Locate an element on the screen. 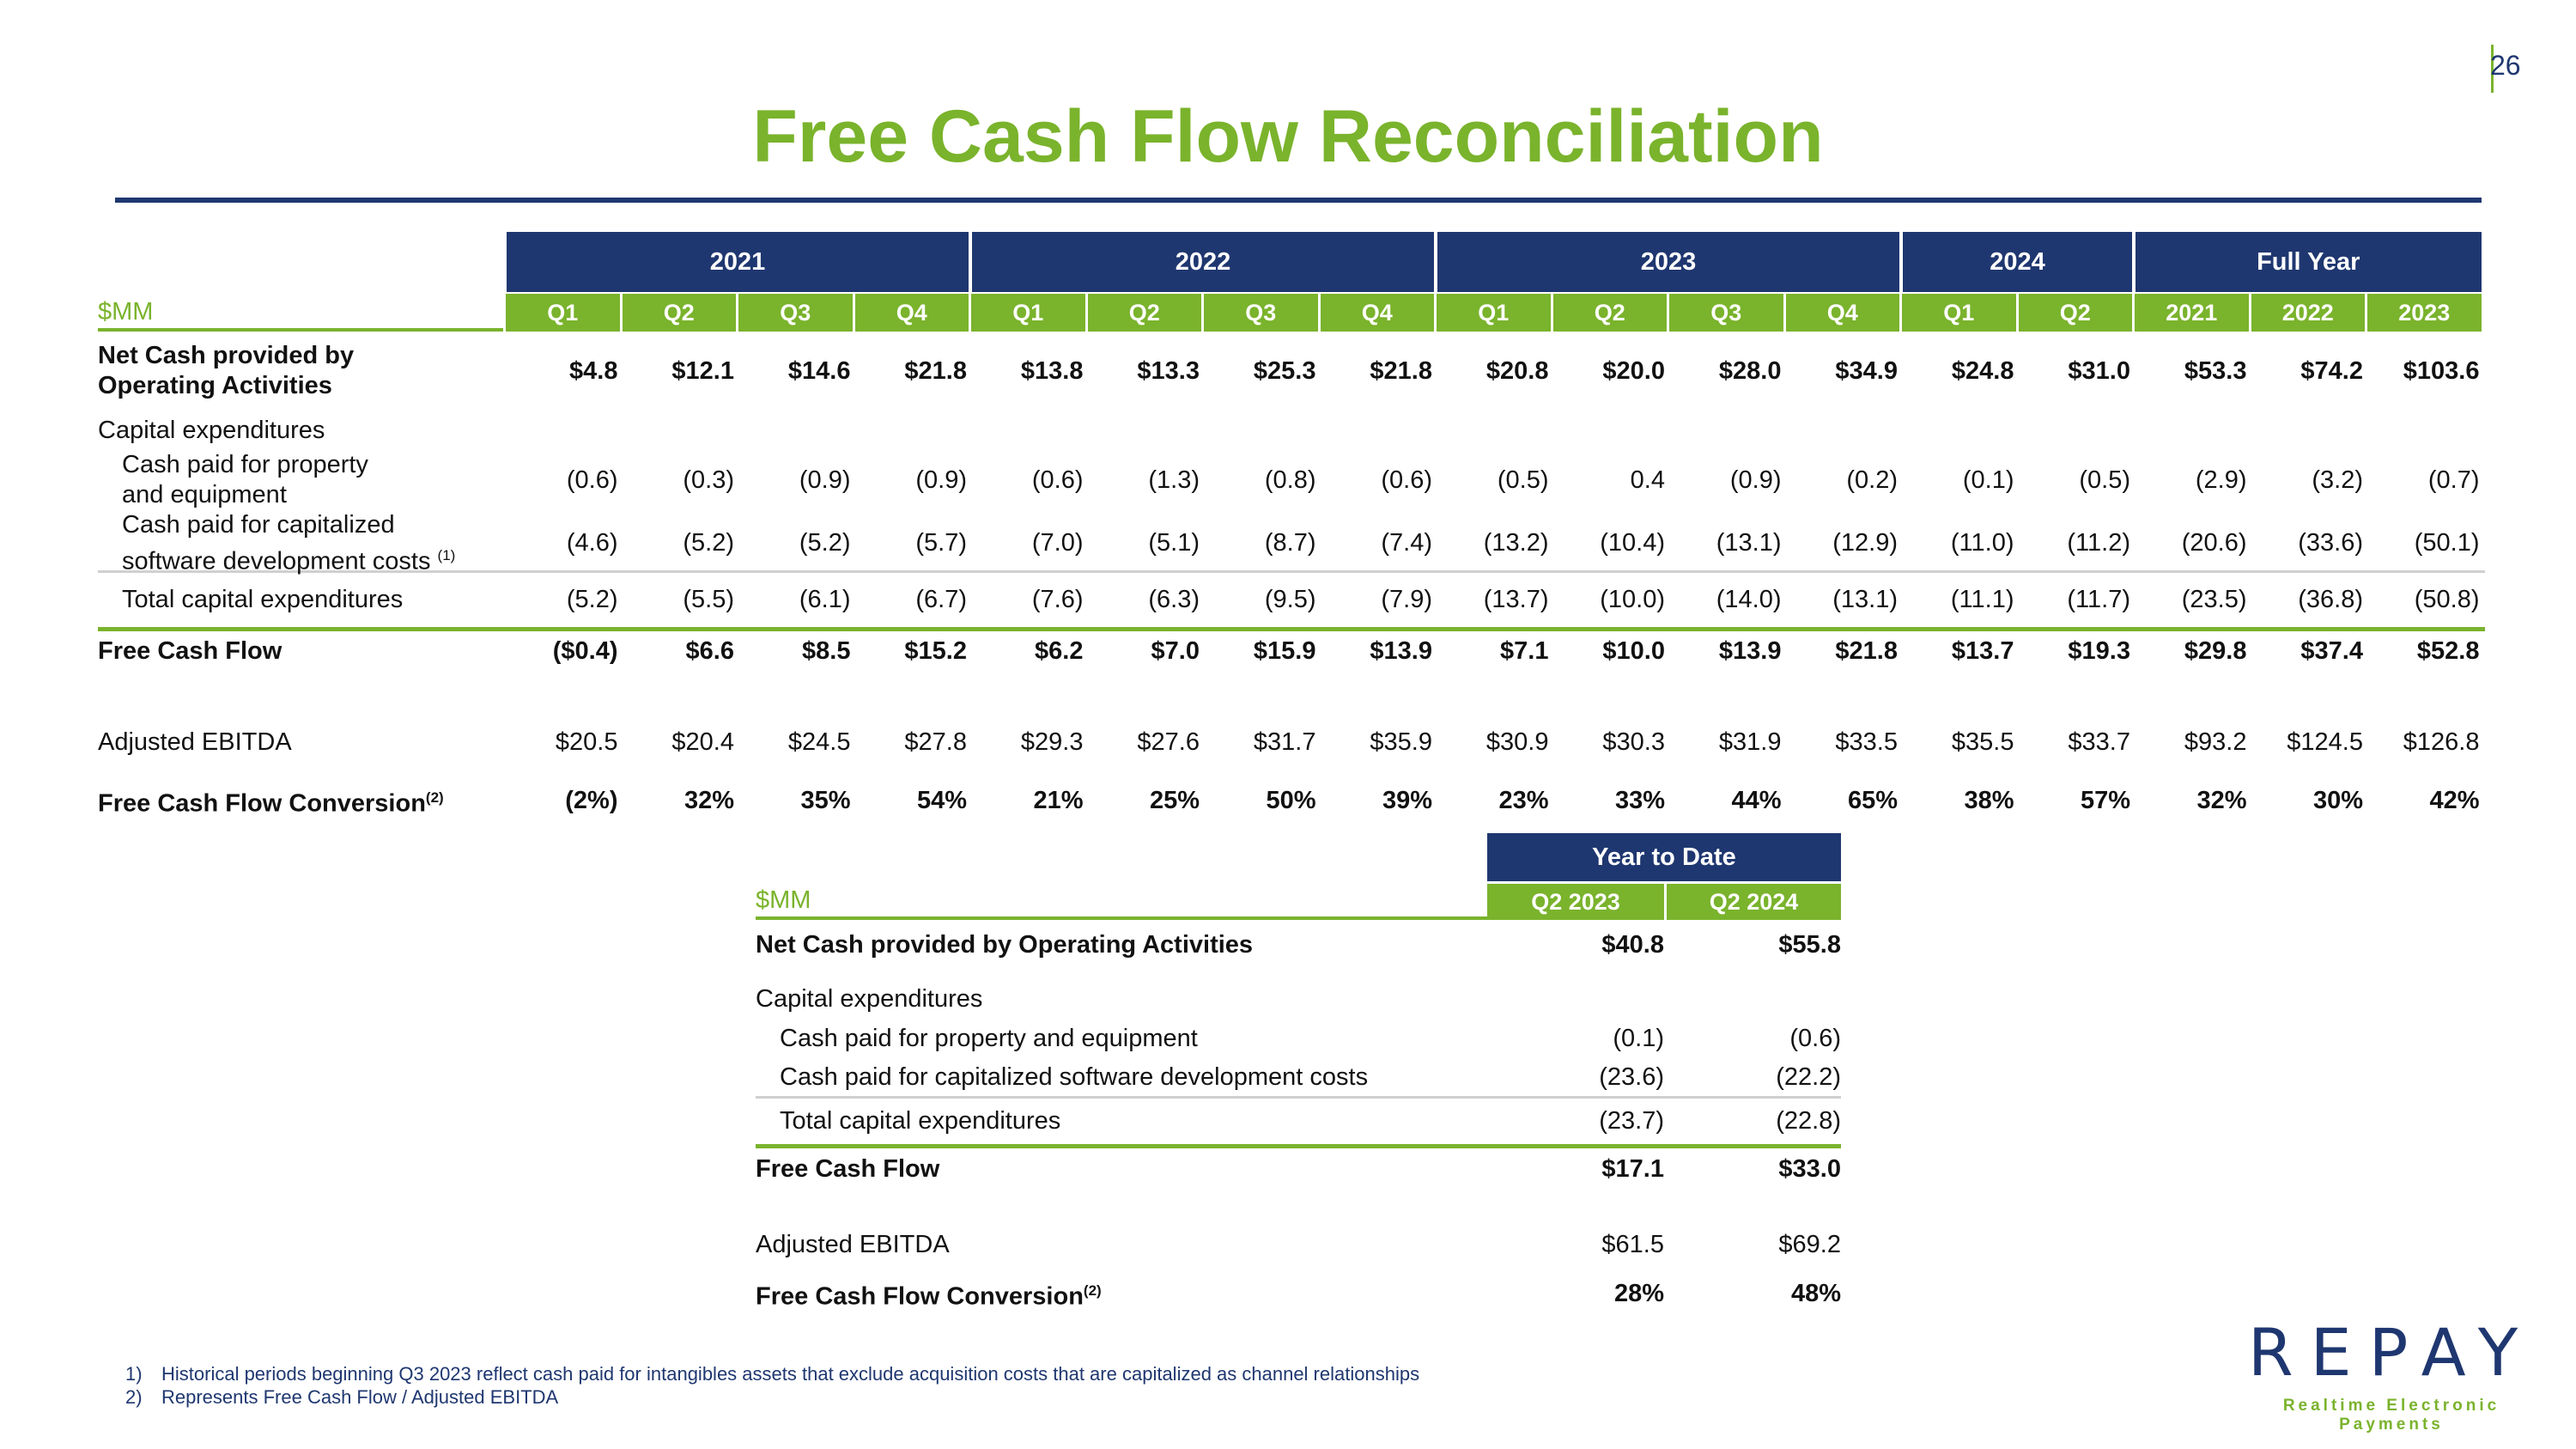 The image size is (2576, 1449). column-header: Q4 is located at coordinates (910, 313).